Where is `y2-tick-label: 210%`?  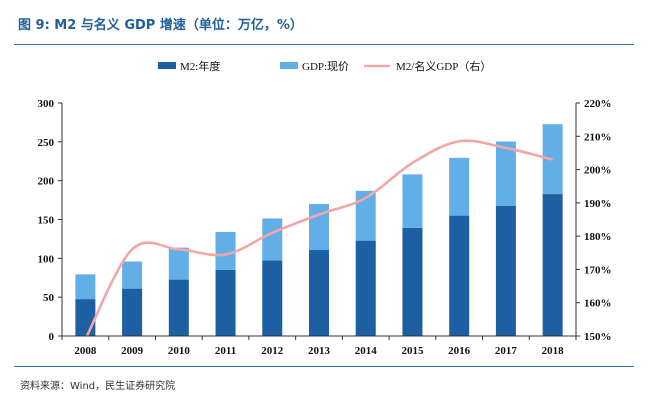
y2-tick-label: 210% is located at coordinates (598, 137).